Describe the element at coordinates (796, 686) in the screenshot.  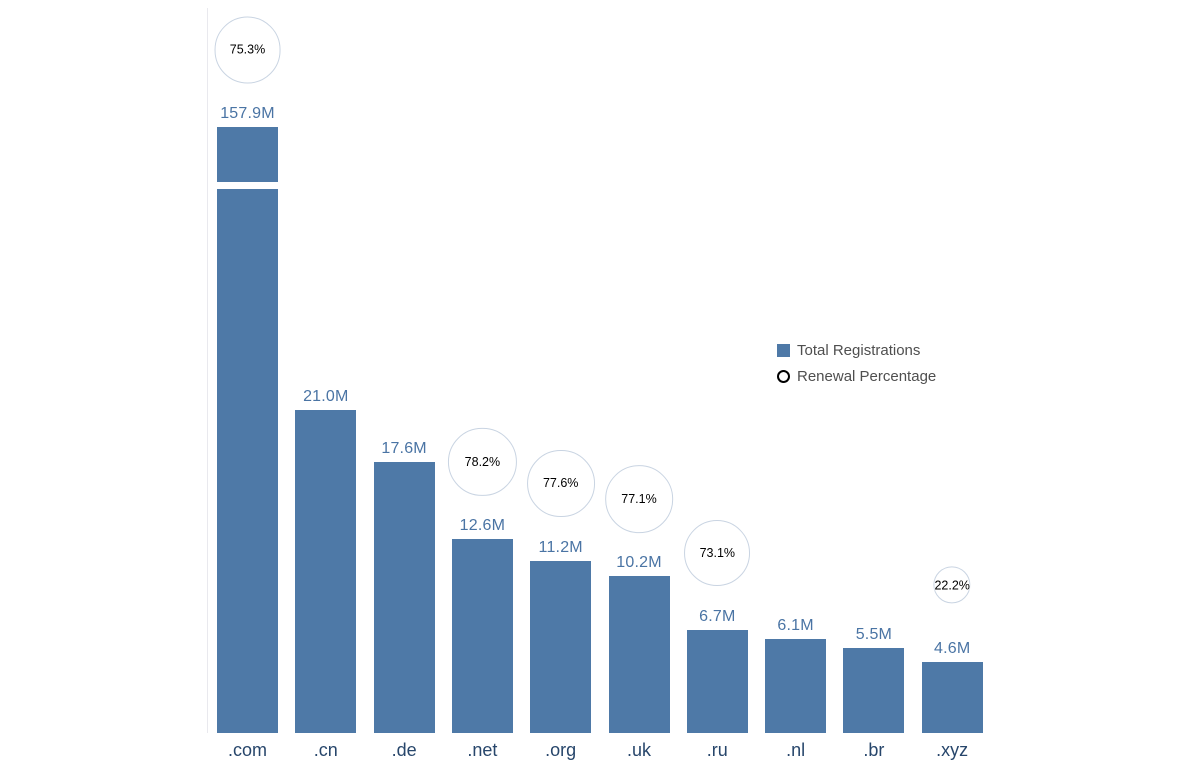
I see `bar-nl` at that location.